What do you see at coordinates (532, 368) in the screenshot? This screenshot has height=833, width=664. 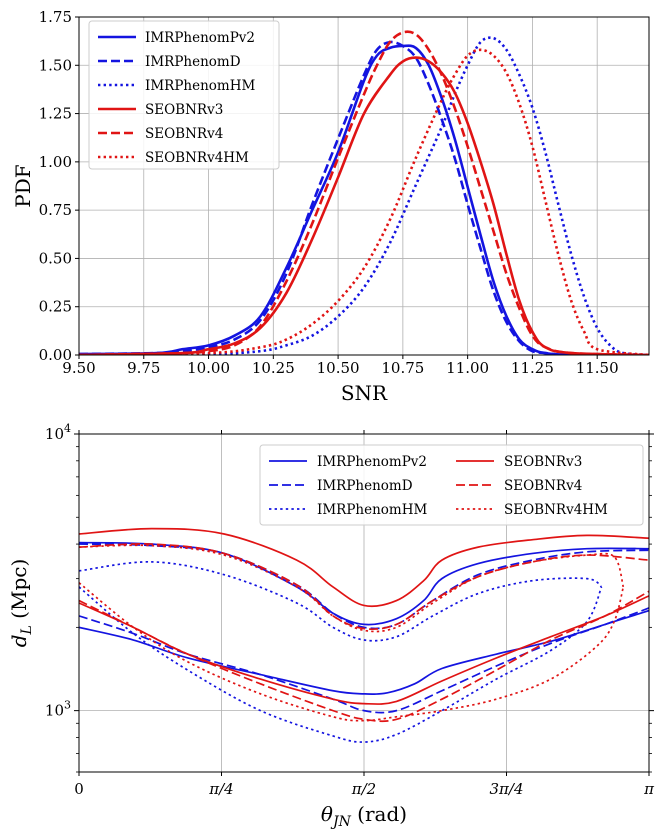 I see `x-tick-label: 11.25` at bounding box center [532, 368].